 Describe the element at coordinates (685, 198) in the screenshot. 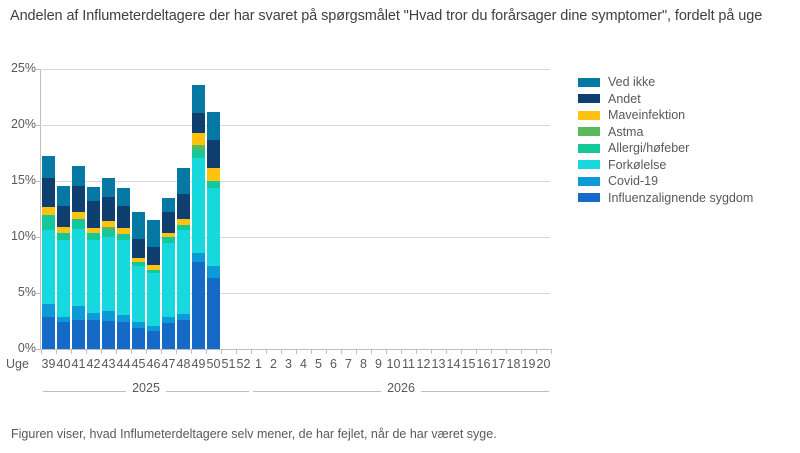

I see `legend-item: Influenzalignende sygdom` at that location.